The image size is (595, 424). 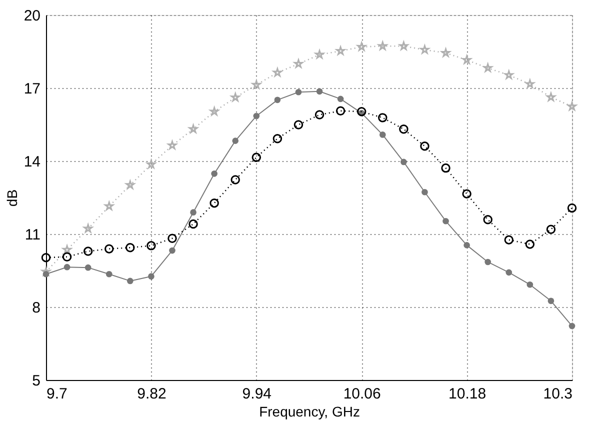 What do you see at coordinates (257, 394) in the screenshot?
I see `x-tick-label: 9.94` at bounding box center [257, 394].